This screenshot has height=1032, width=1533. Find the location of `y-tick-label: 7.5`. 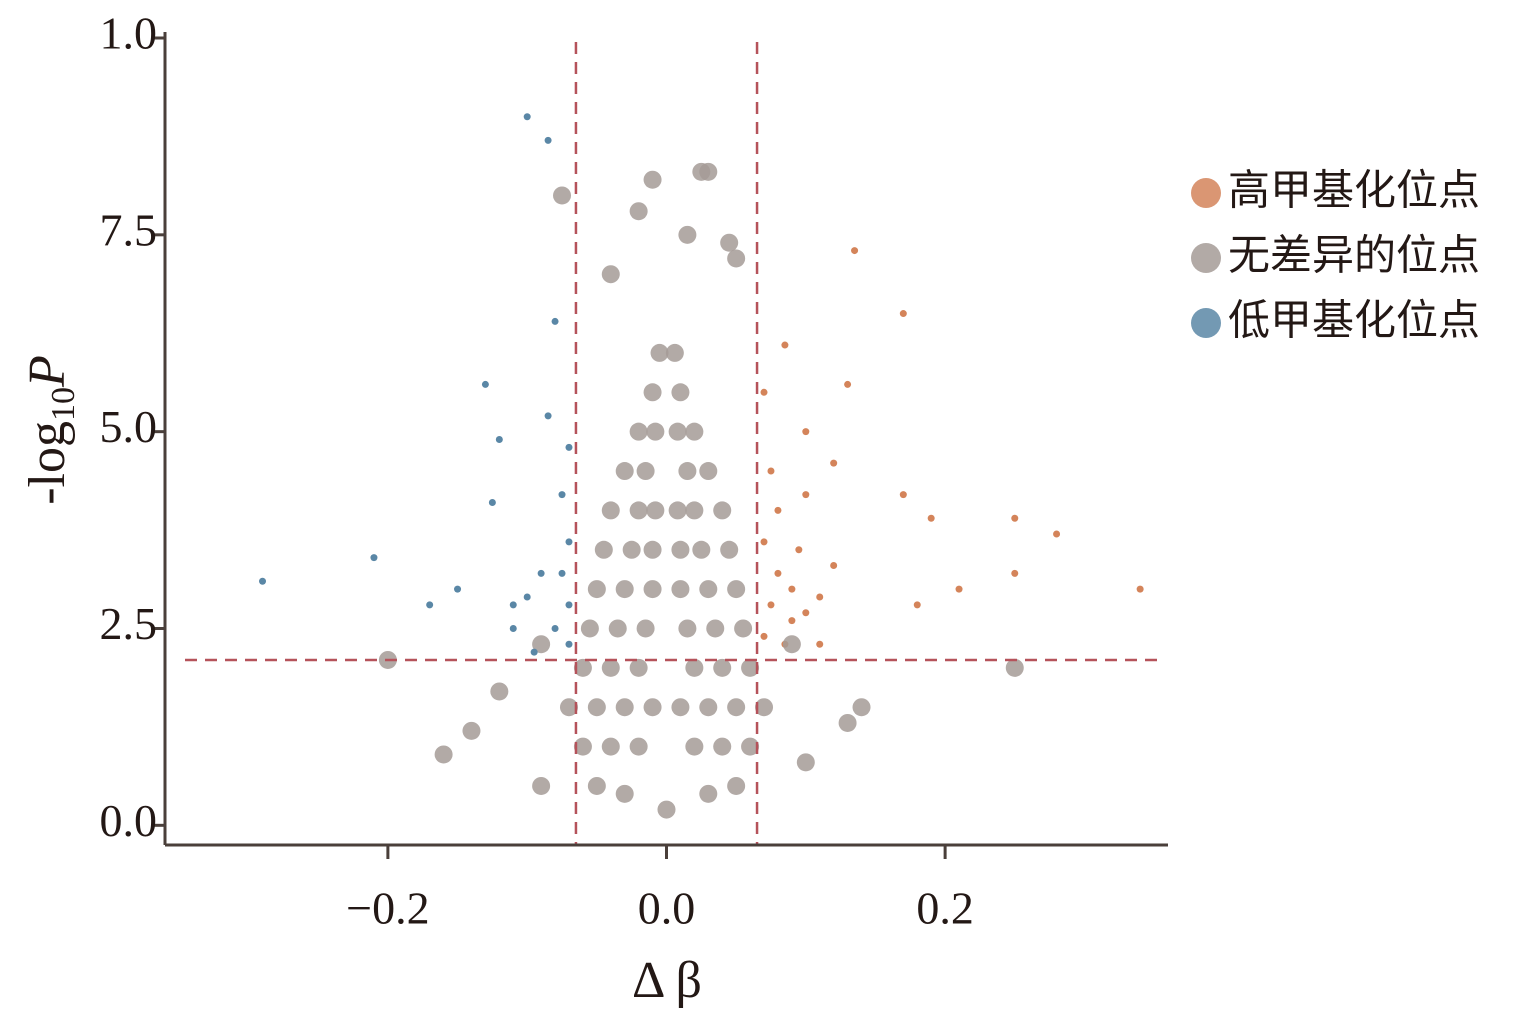

y-tick-label: 7.5 is located at coordinates (129, 229).